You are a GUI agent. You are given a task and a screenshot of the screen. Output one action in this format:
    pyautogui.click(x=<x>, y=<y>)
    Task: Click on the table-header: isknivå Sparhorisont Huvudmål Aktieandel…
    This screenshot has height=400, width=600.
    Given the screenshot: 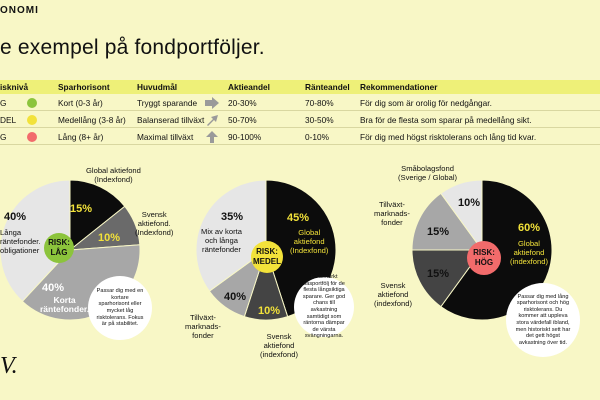 What is the action you would take?
    pyautogui.click(x=300, y=87)
    